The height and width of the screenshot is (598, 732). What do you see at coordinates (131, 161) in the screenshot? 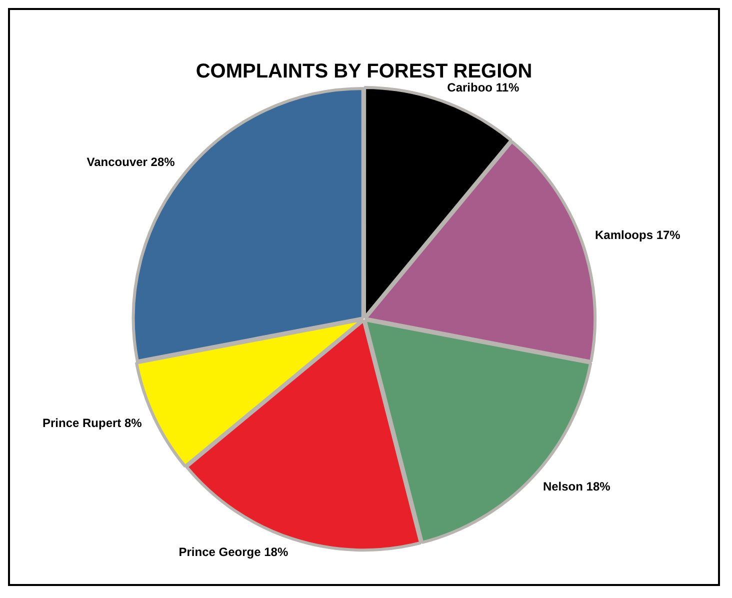
I see `slice-label: Vancouver 28%` at bounding box center [131, 161].